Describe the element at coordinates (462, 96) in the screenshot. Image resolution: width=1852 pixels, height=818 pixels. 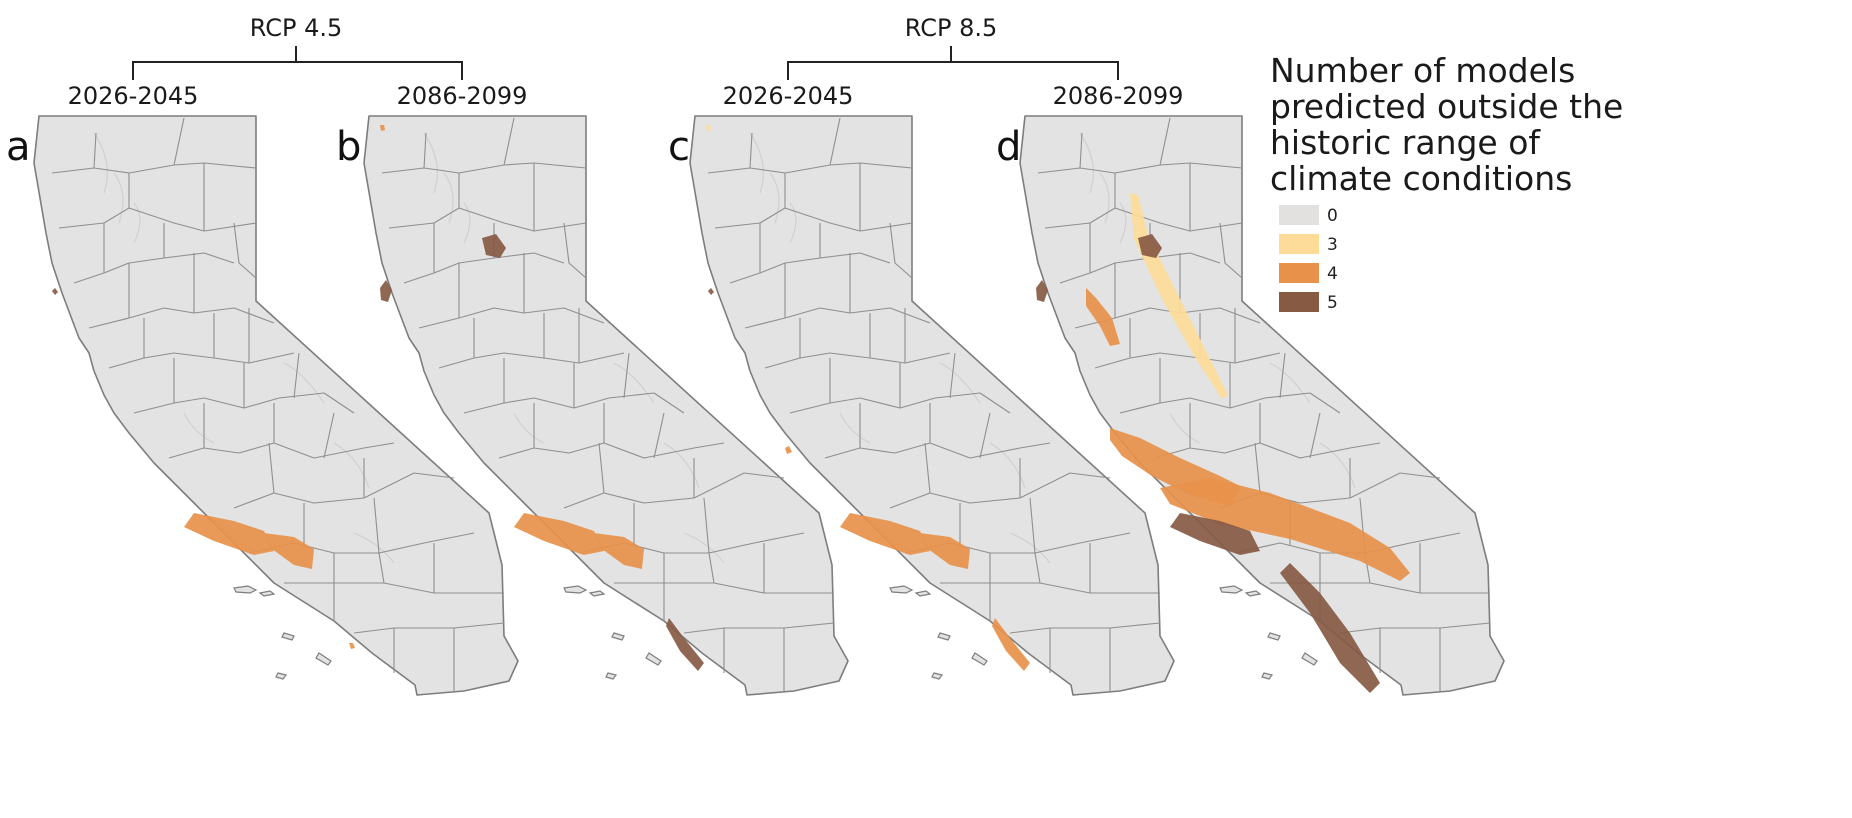
I see `period-label-b: 2086-2099` at that location.